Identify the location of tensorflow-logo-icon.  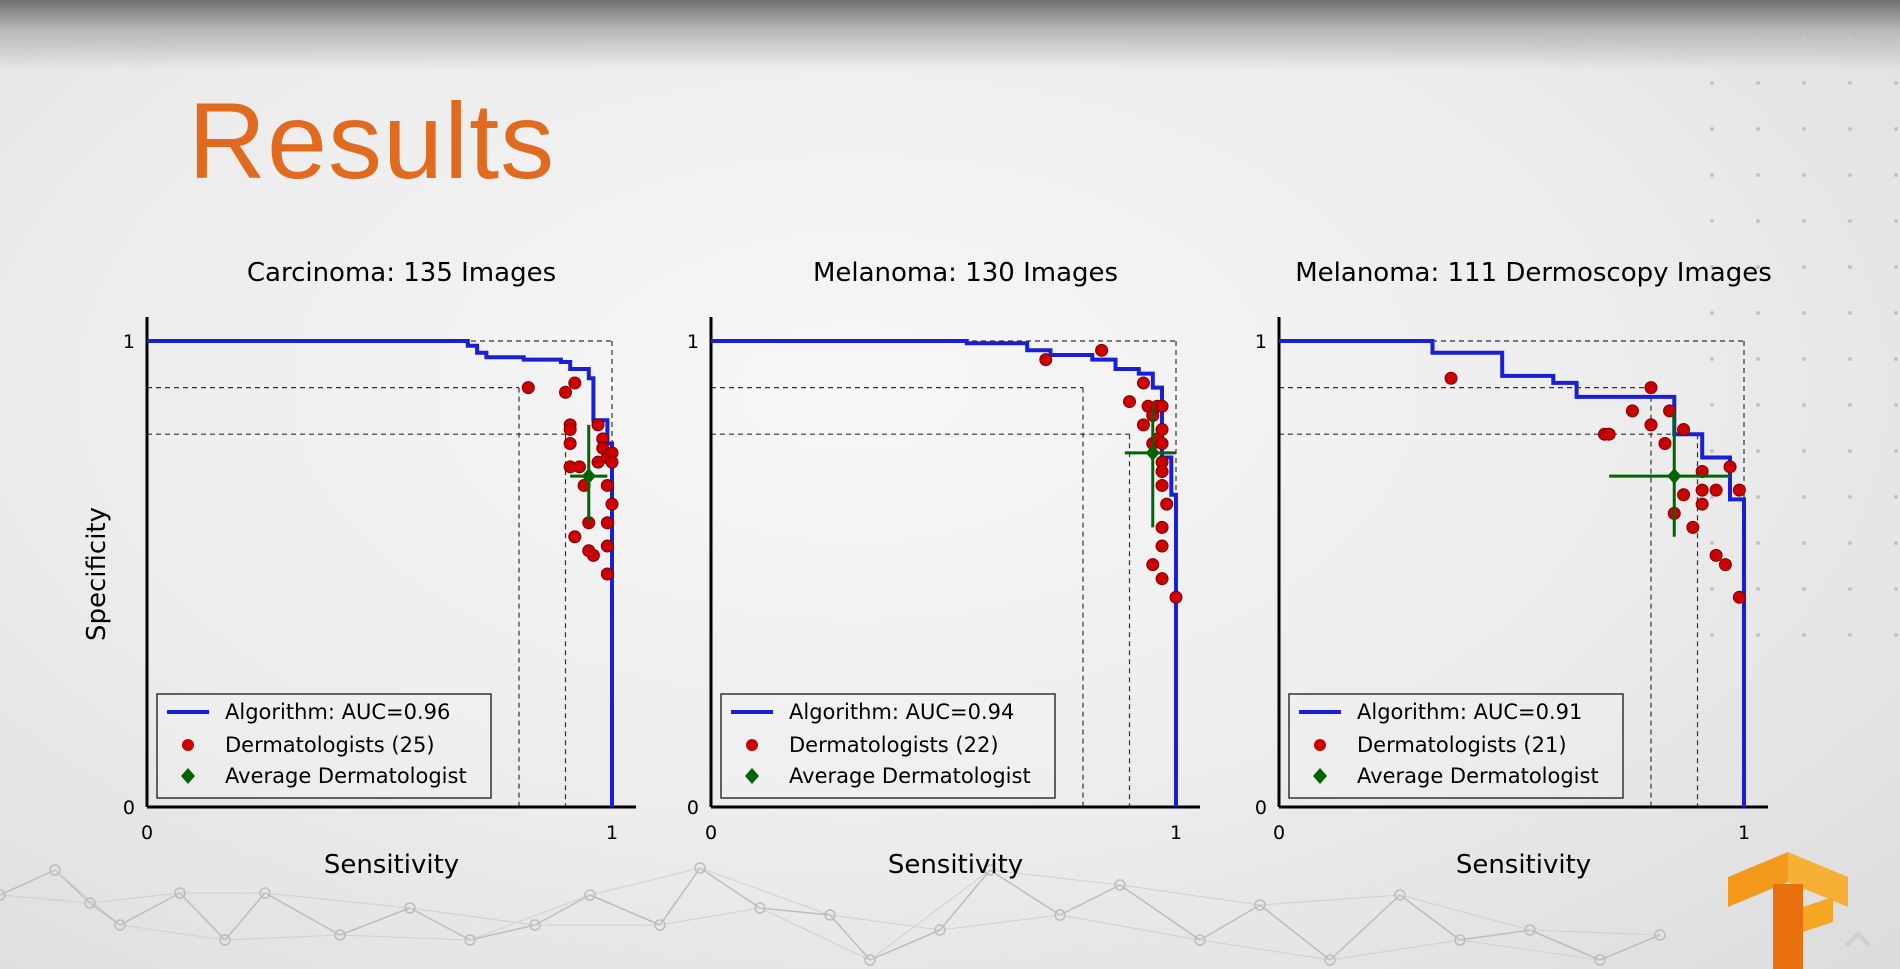
(1788, 910).